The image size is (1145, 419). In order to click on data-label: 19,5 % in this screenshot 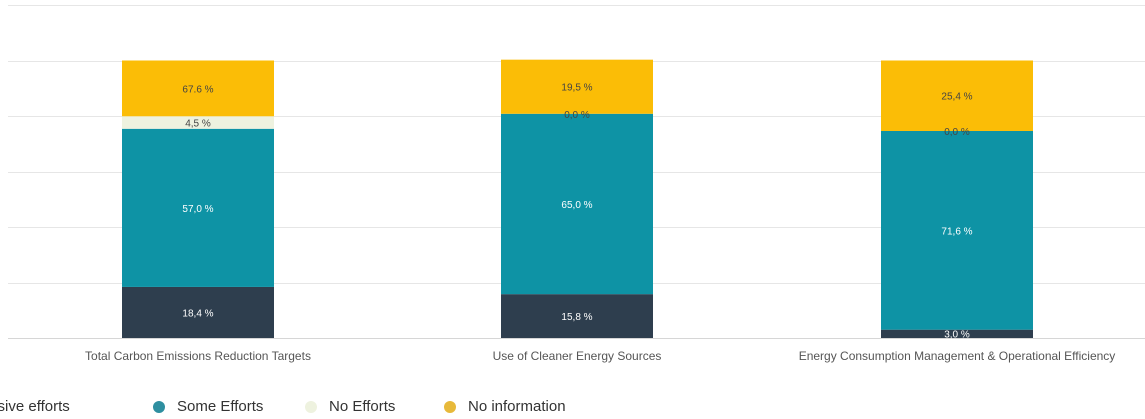, I will do `click(576, 88)`.